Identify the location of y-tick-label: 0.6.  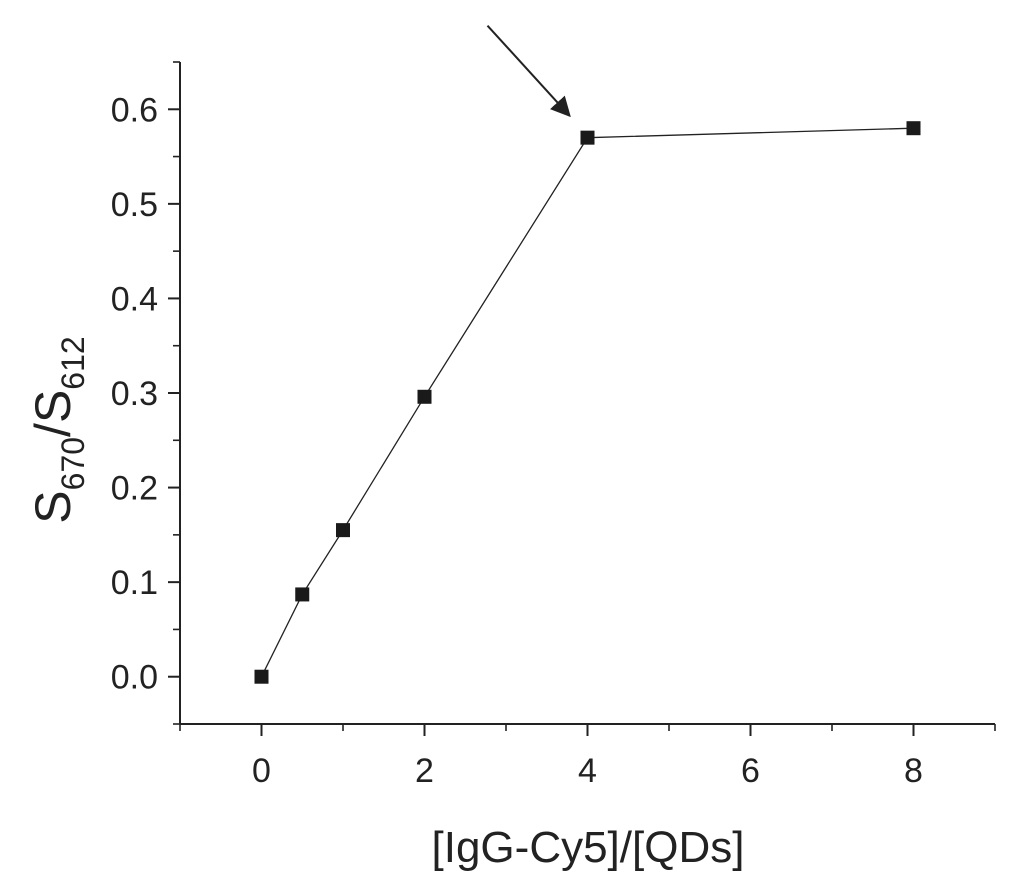
(134, 110).